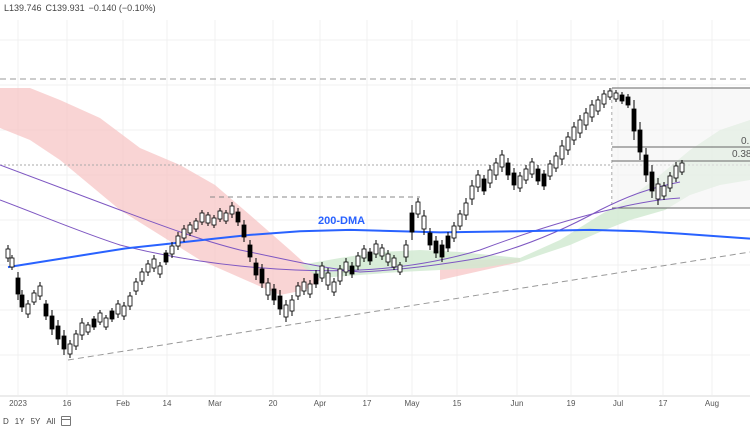  I want to click on x-tick-label-0: 2023, so click(18, 403).